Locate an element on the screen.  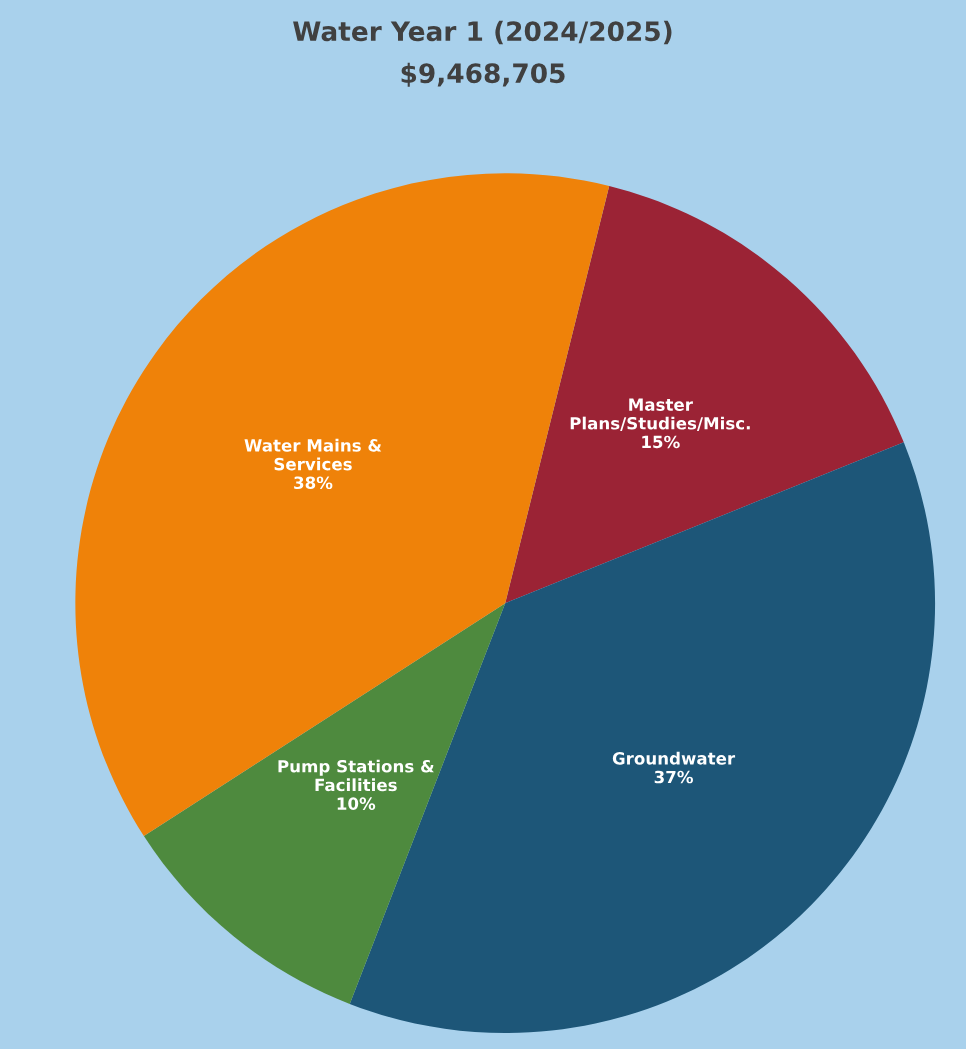
data-label: 10% is located at coordinates (356, 803).